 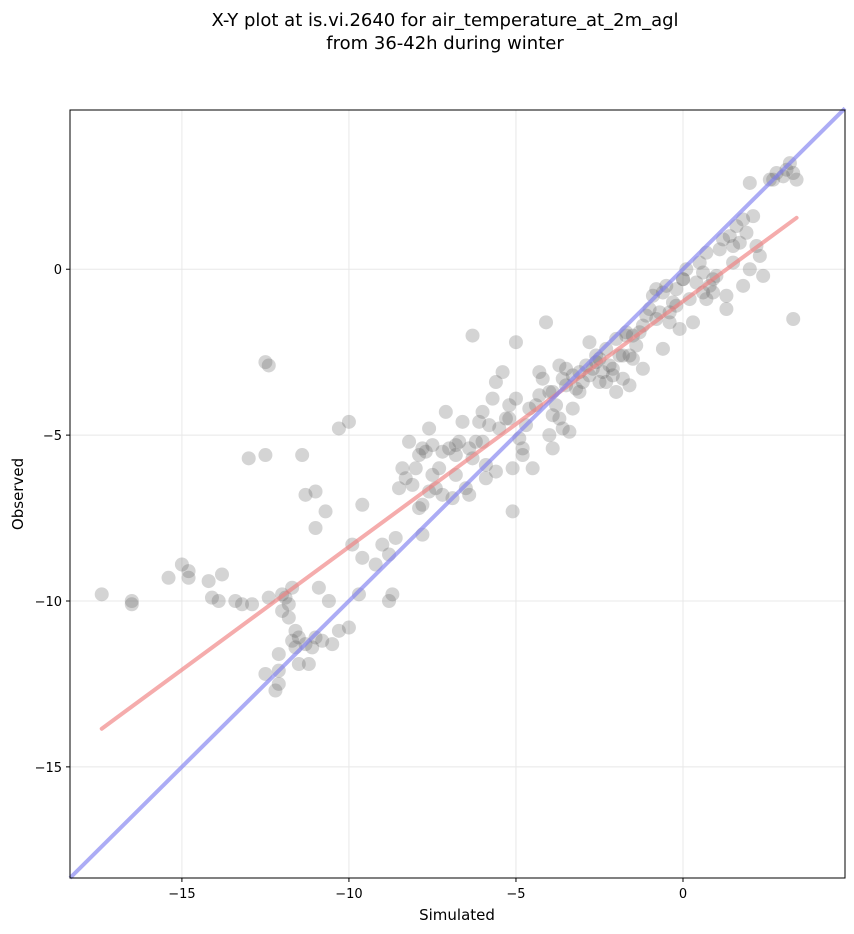 What do you see at coordinates (58, 270) in the screenshot?
I see `y-tick-label: 0` at bounding box center [58, 270].